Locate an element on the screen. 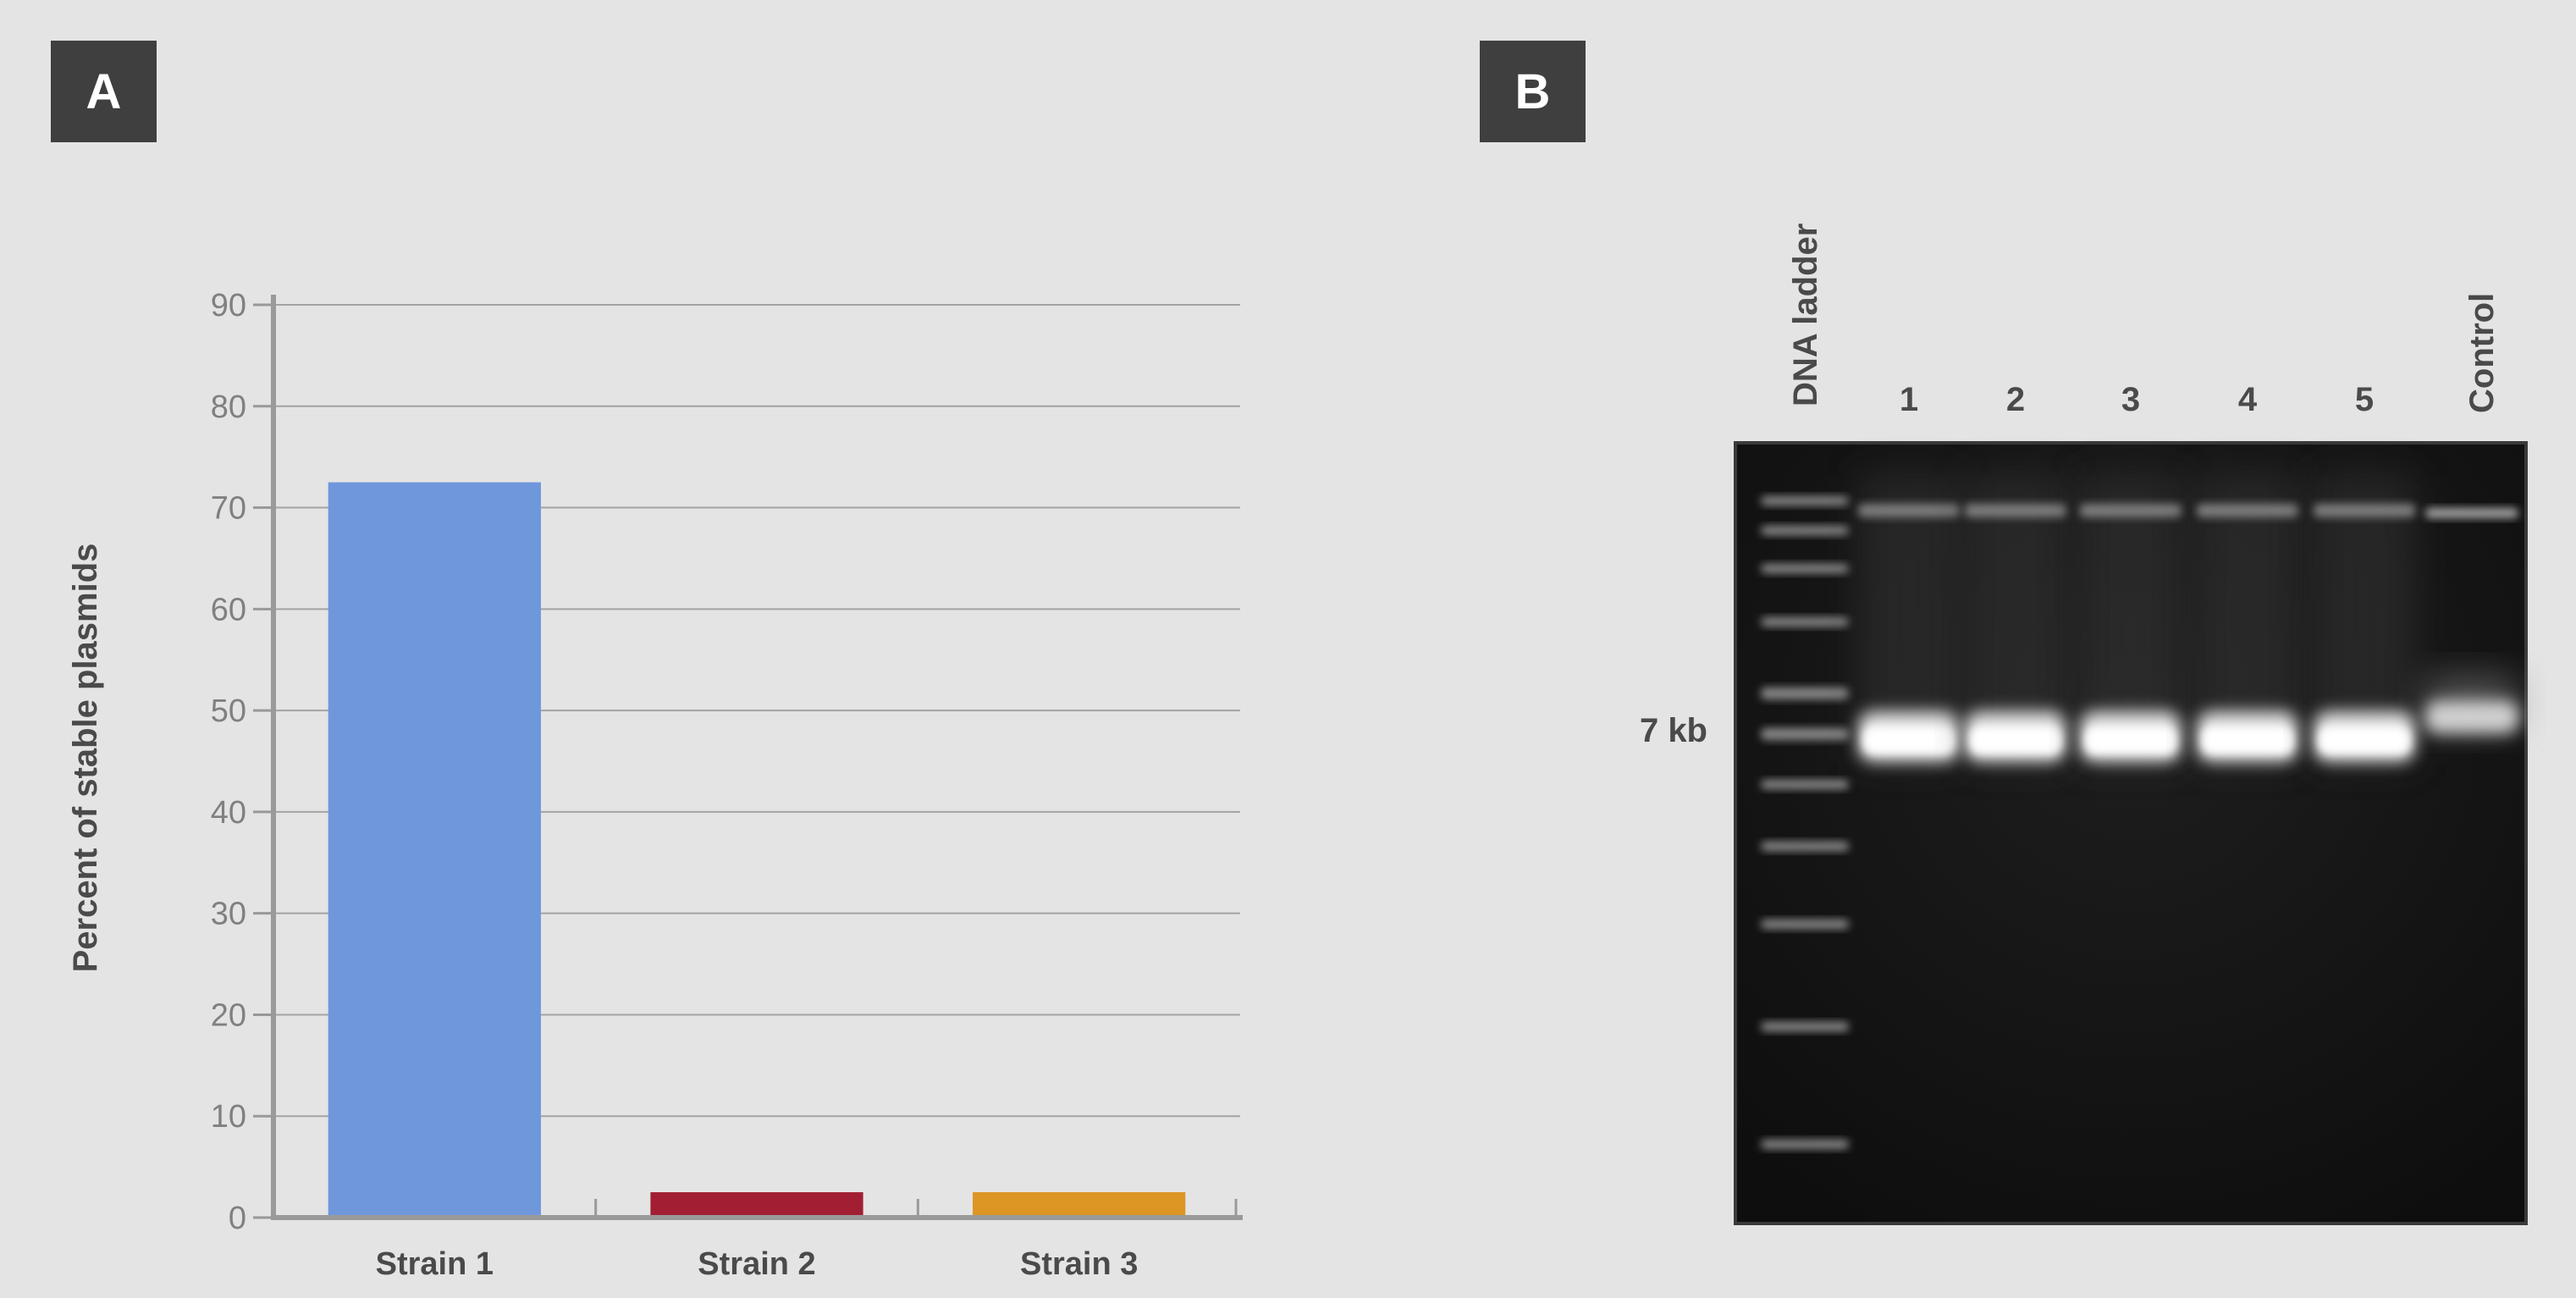  lane-label-1: 1 is located at coordinates (1909, 399).